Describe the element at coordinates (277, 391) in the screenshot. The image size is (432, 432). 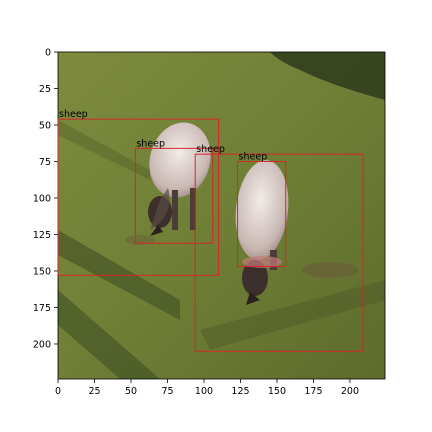
I see `x-tick-label: 150` at that location.